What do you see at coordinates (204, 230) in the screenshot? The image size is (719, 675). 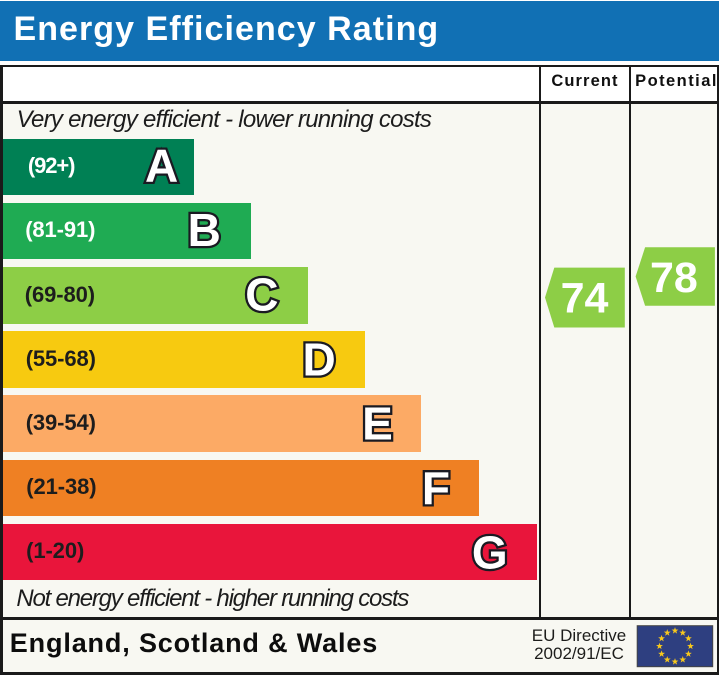 I see `svg-text: B` at bounding box center [204, 230].